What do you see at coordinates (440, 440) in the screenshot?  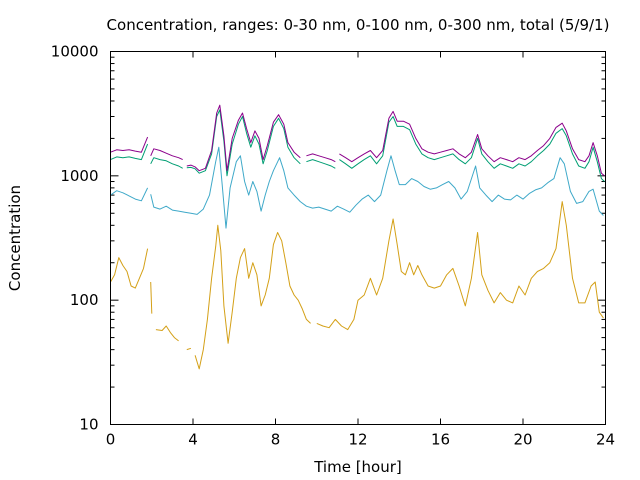 I see `x-tick-label: 16` at bounding box center [440, 440].